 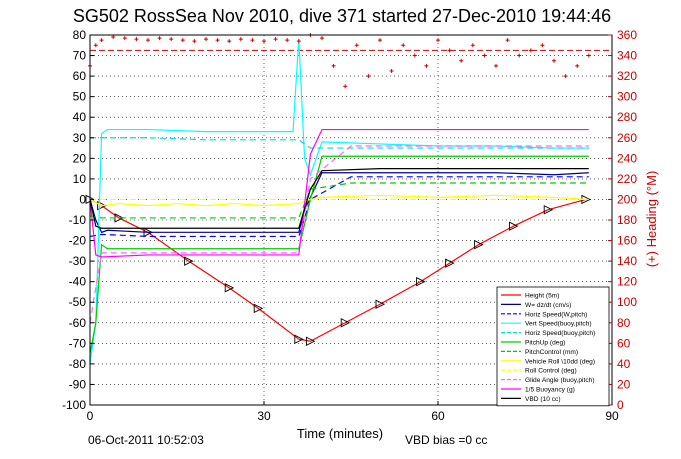 I want to click on legend-label: 1/5 Buoyancy (g), so click(x=550, y=390).